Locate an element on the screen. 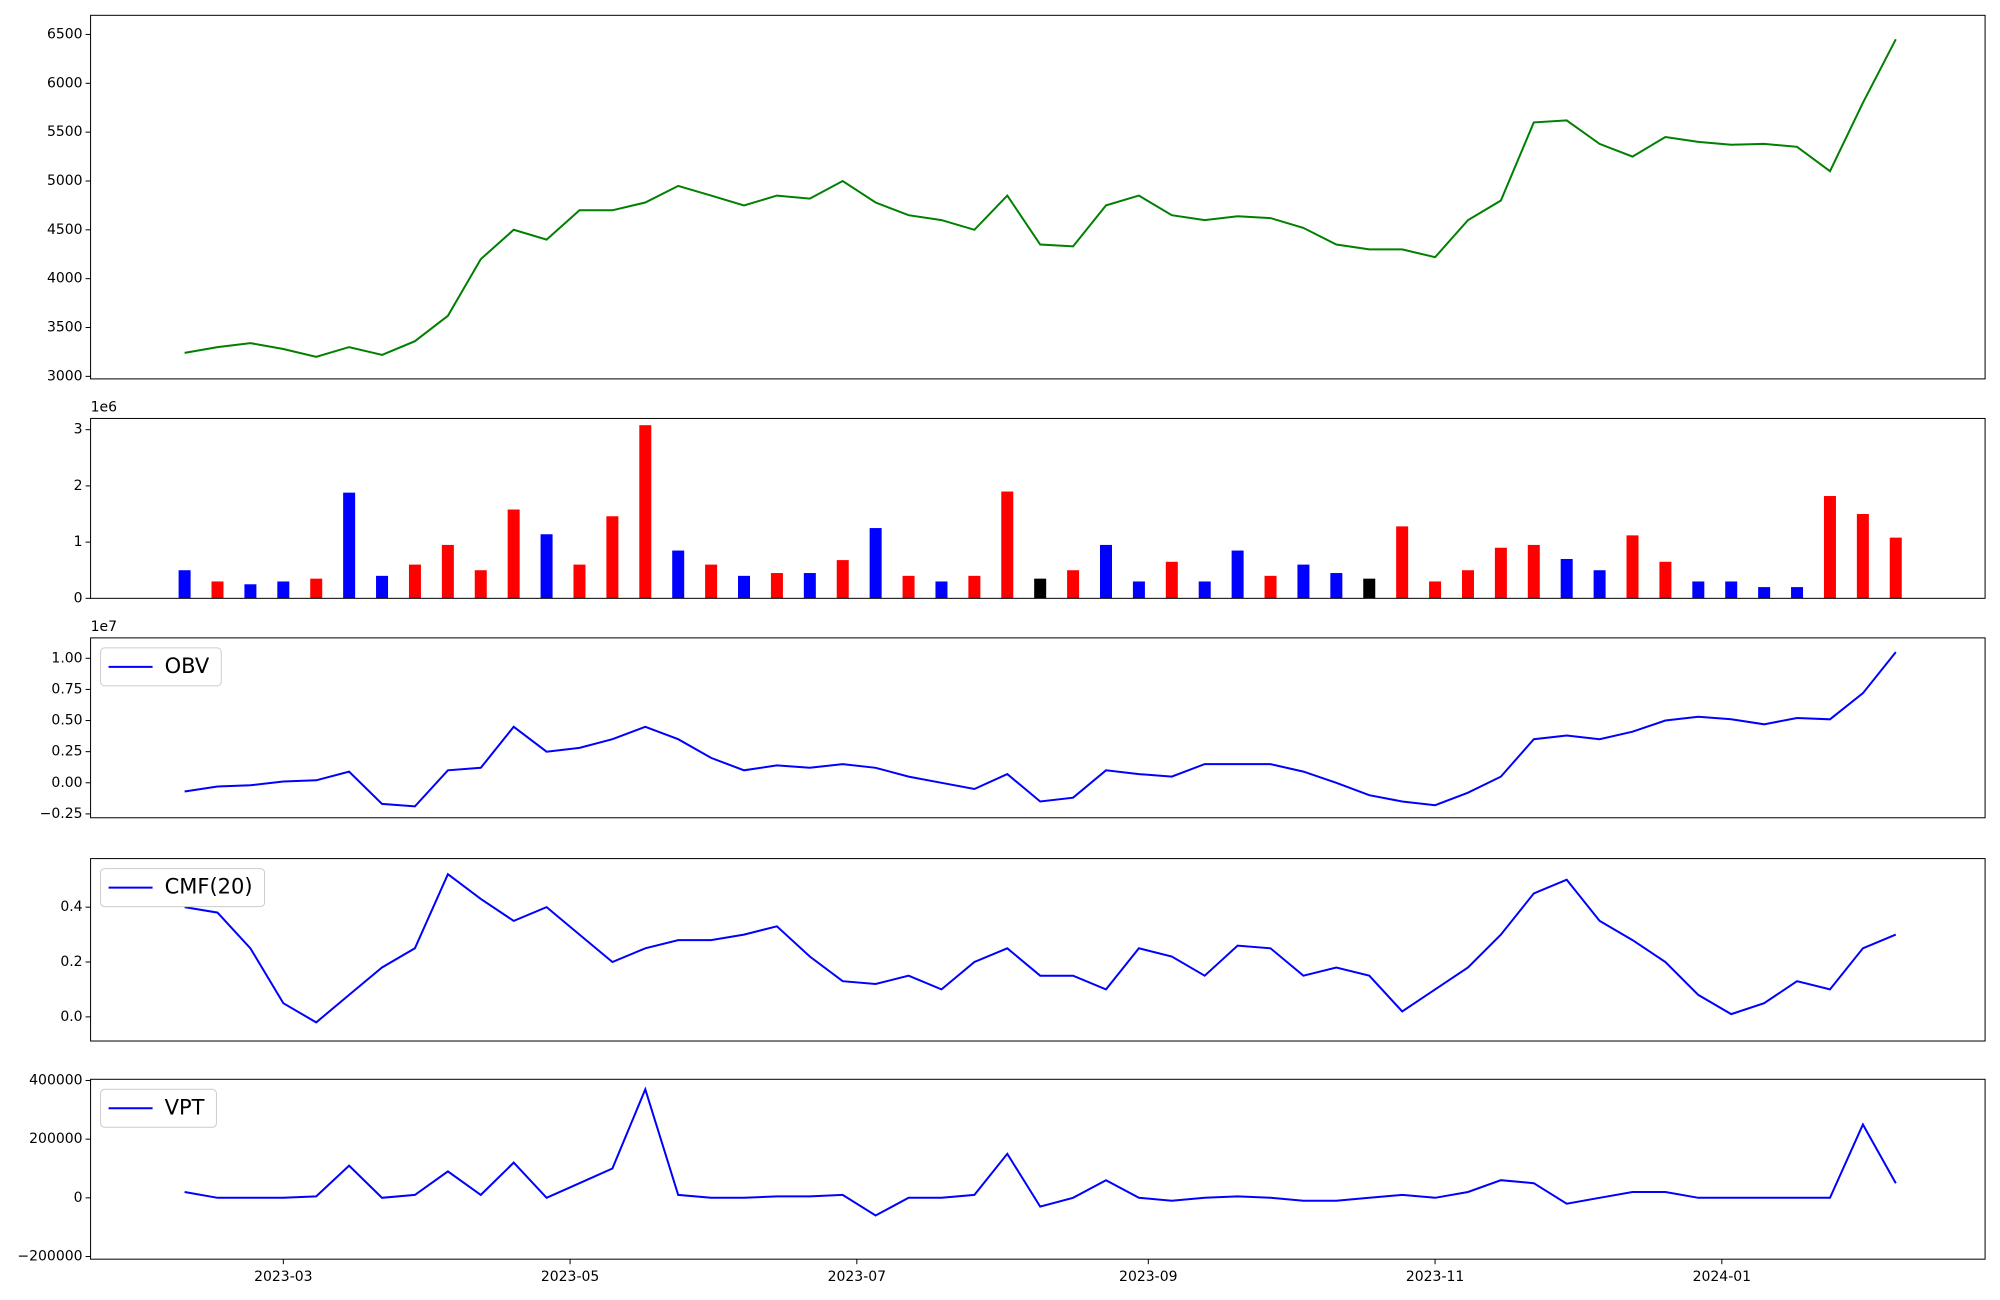 The width and height of the screenshot is (2000, 1300). legend: VPT is located at coordinates (158, 1108).